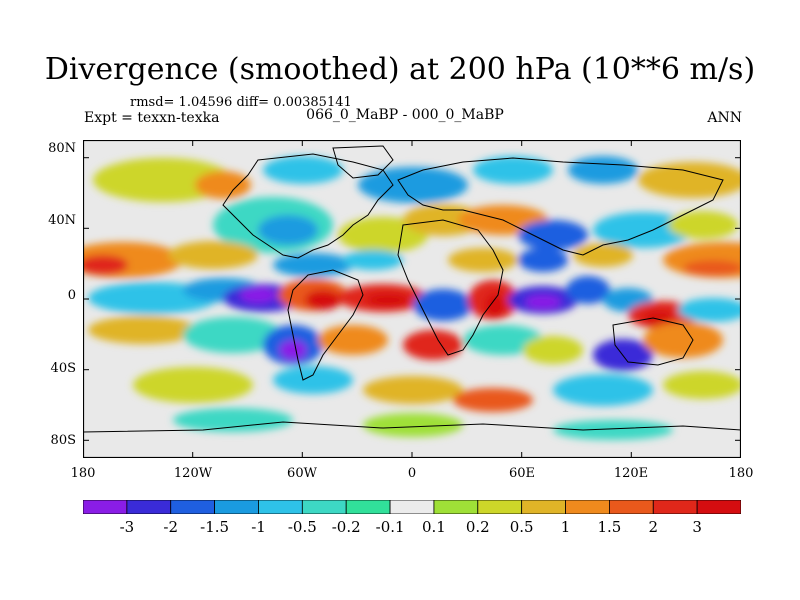  What do you see at coordinates (62, 148) in the screenshot?
I see `y-tick-label: 80N` at bounding box center [62, 148].